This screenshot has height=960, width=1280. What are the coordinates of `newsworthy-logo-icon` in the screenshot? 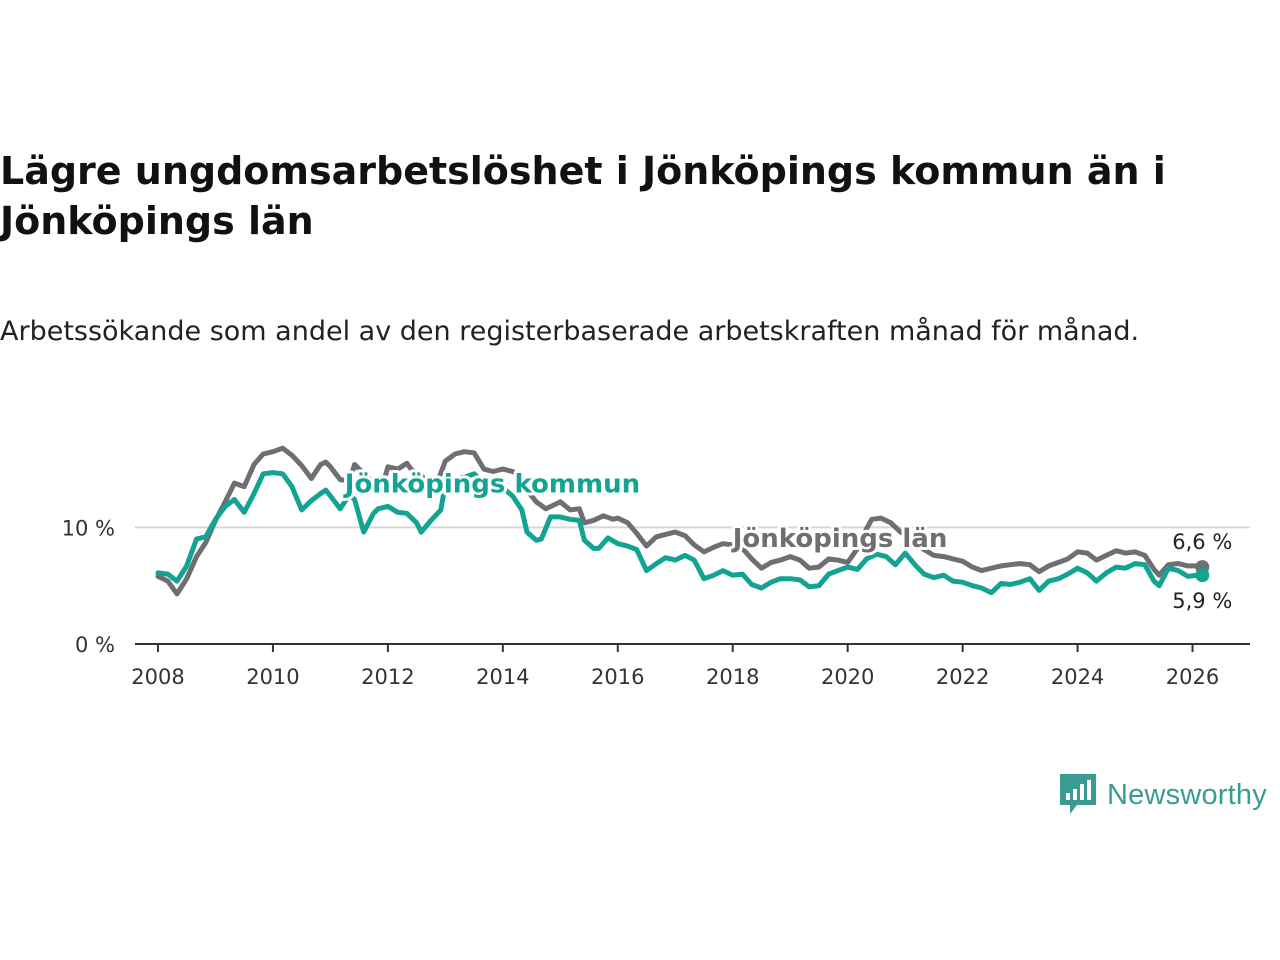 It's located at (1078, 794).